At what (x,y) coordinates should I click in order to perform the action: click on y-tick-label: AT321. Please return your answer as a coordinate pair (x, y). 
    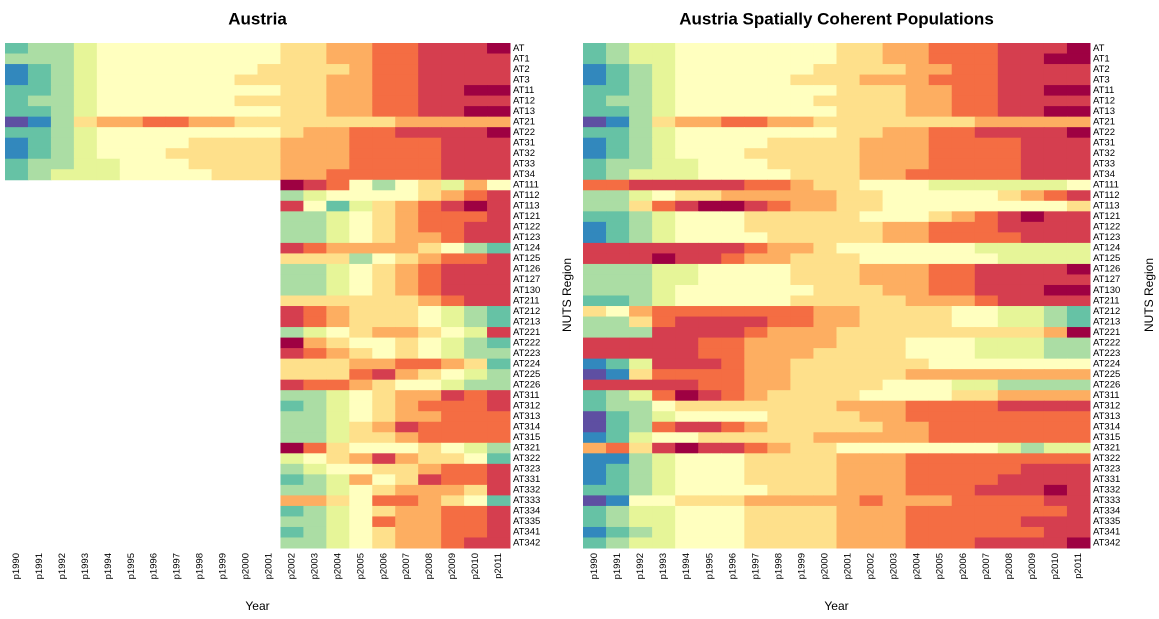
    Looking at the image, I should click on (526, 448).